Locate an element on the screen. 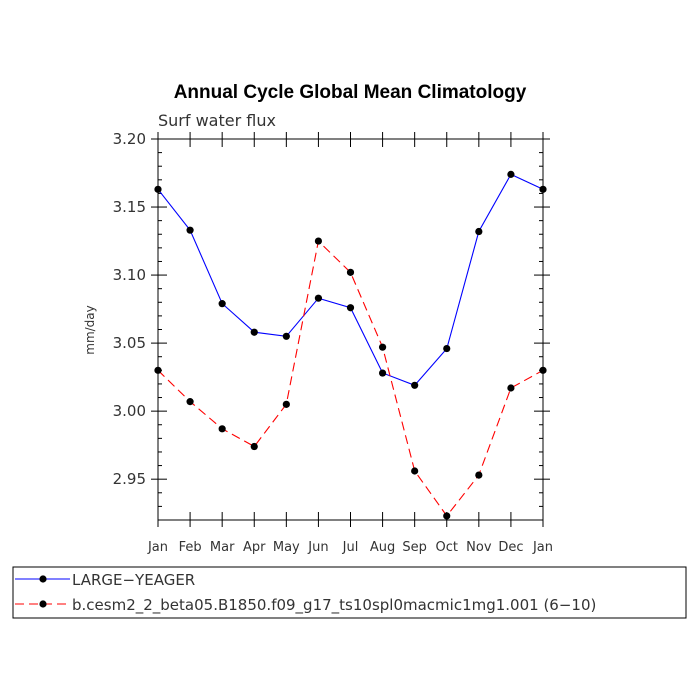 The width and height of the screenshot is (700, 700). chart-subtitle: Surf water flux is located at coordinates (217, 120).